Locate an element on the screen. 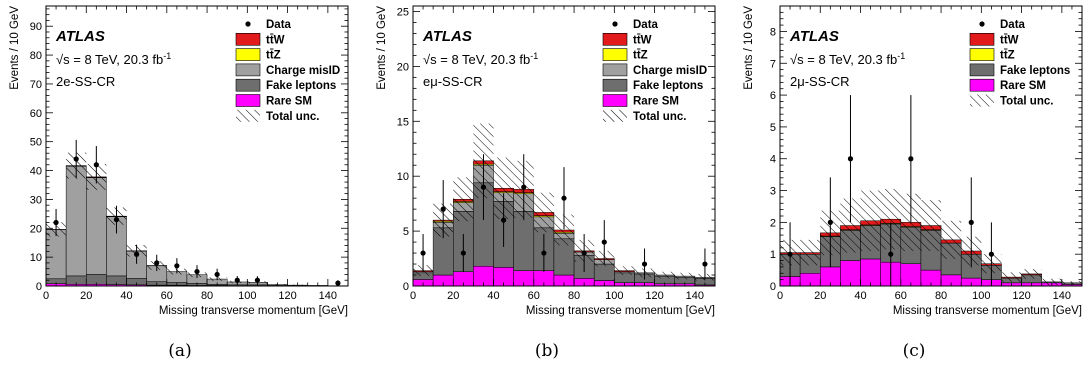 Image resolution: width=1090 pixels, height=369 pixels. y-tick-label: 0 is located at coordinates (773, 287).